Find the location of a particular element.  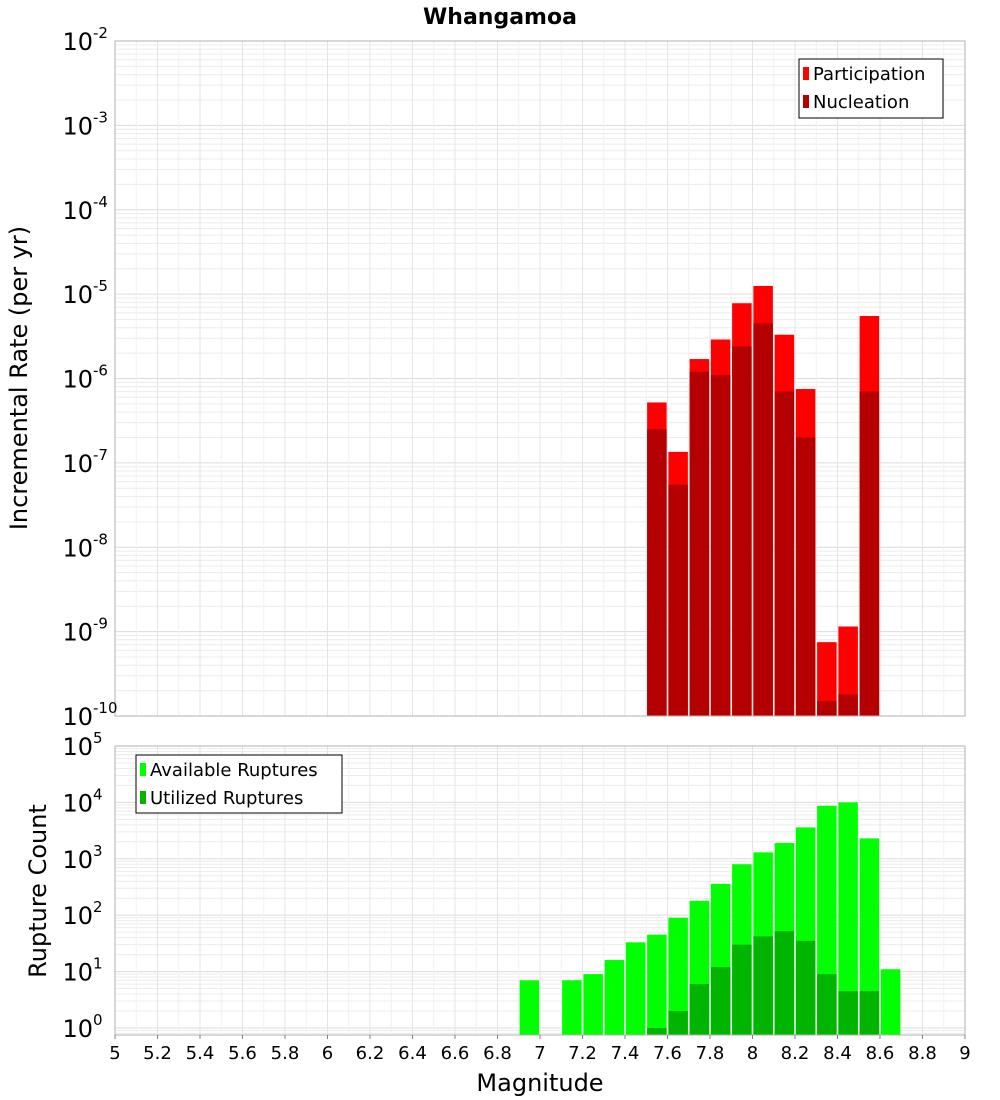

x-tick-label: 8.6 is located at coordinates (880, 1053).